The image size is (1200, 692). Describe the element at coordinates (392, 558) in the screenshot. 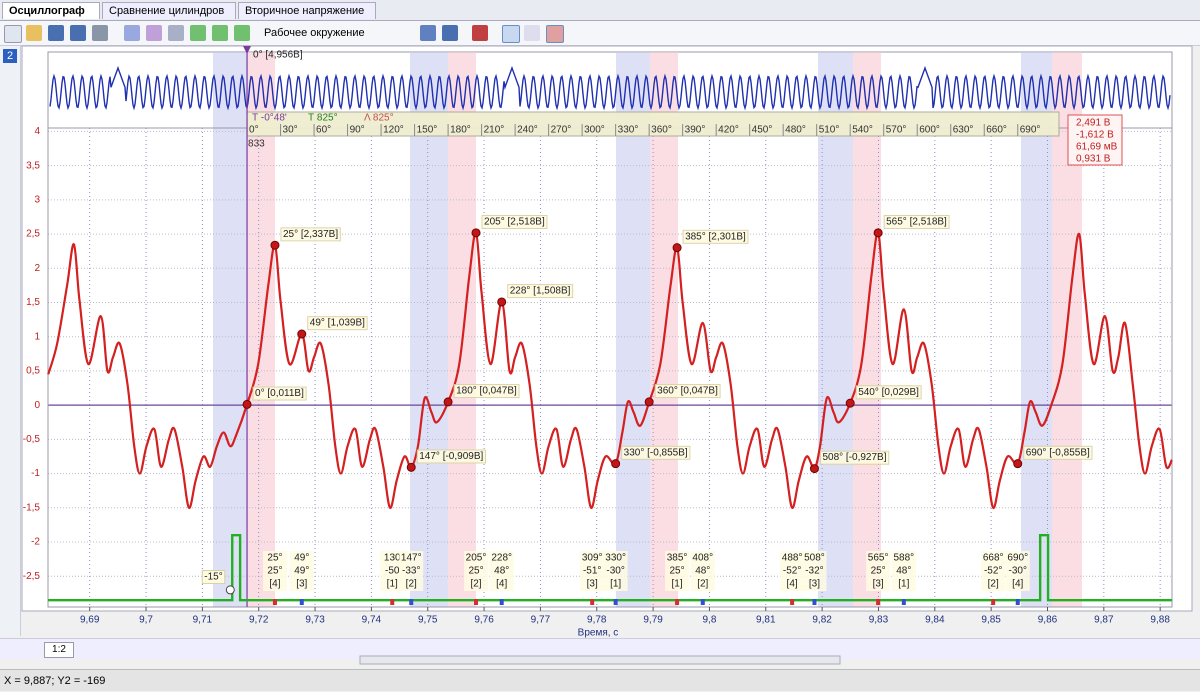

I see `cylinder-label: 130` at that location.